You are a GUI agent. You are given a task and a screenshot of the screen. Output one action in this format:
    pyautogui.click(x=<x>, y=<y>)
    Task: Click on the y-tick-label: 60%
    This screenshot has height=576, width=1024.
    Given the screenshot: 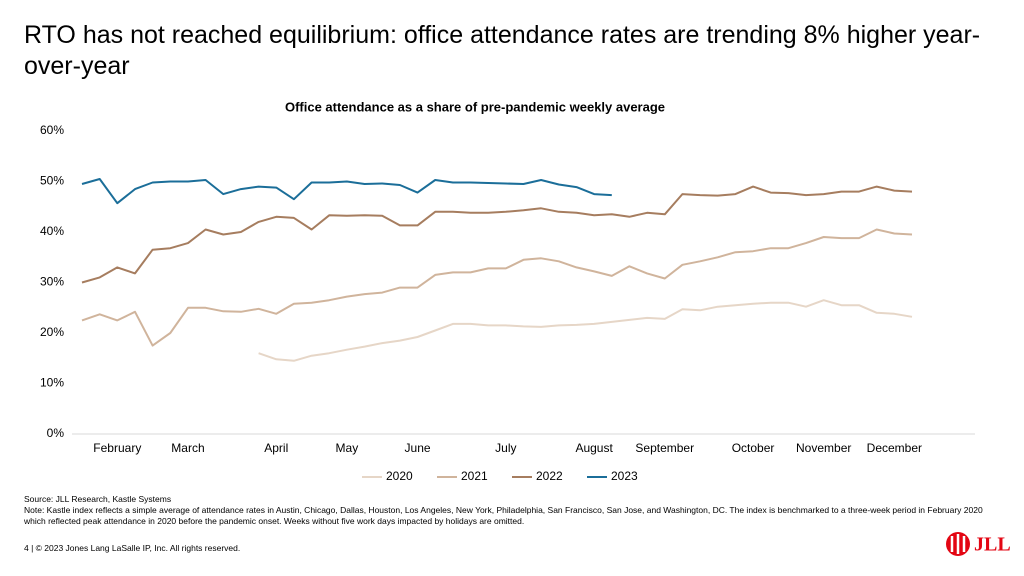 What is the action you would take?
    pyautogui.click(x=52, y=130)
    